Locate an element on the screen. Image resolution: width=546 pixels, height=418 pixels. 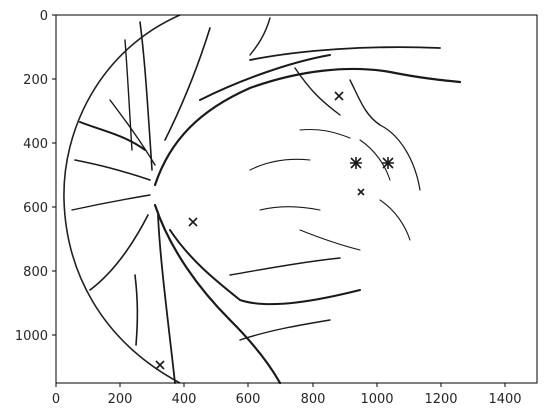
x-tick-label: 200 is located at coordinates (120, 399).